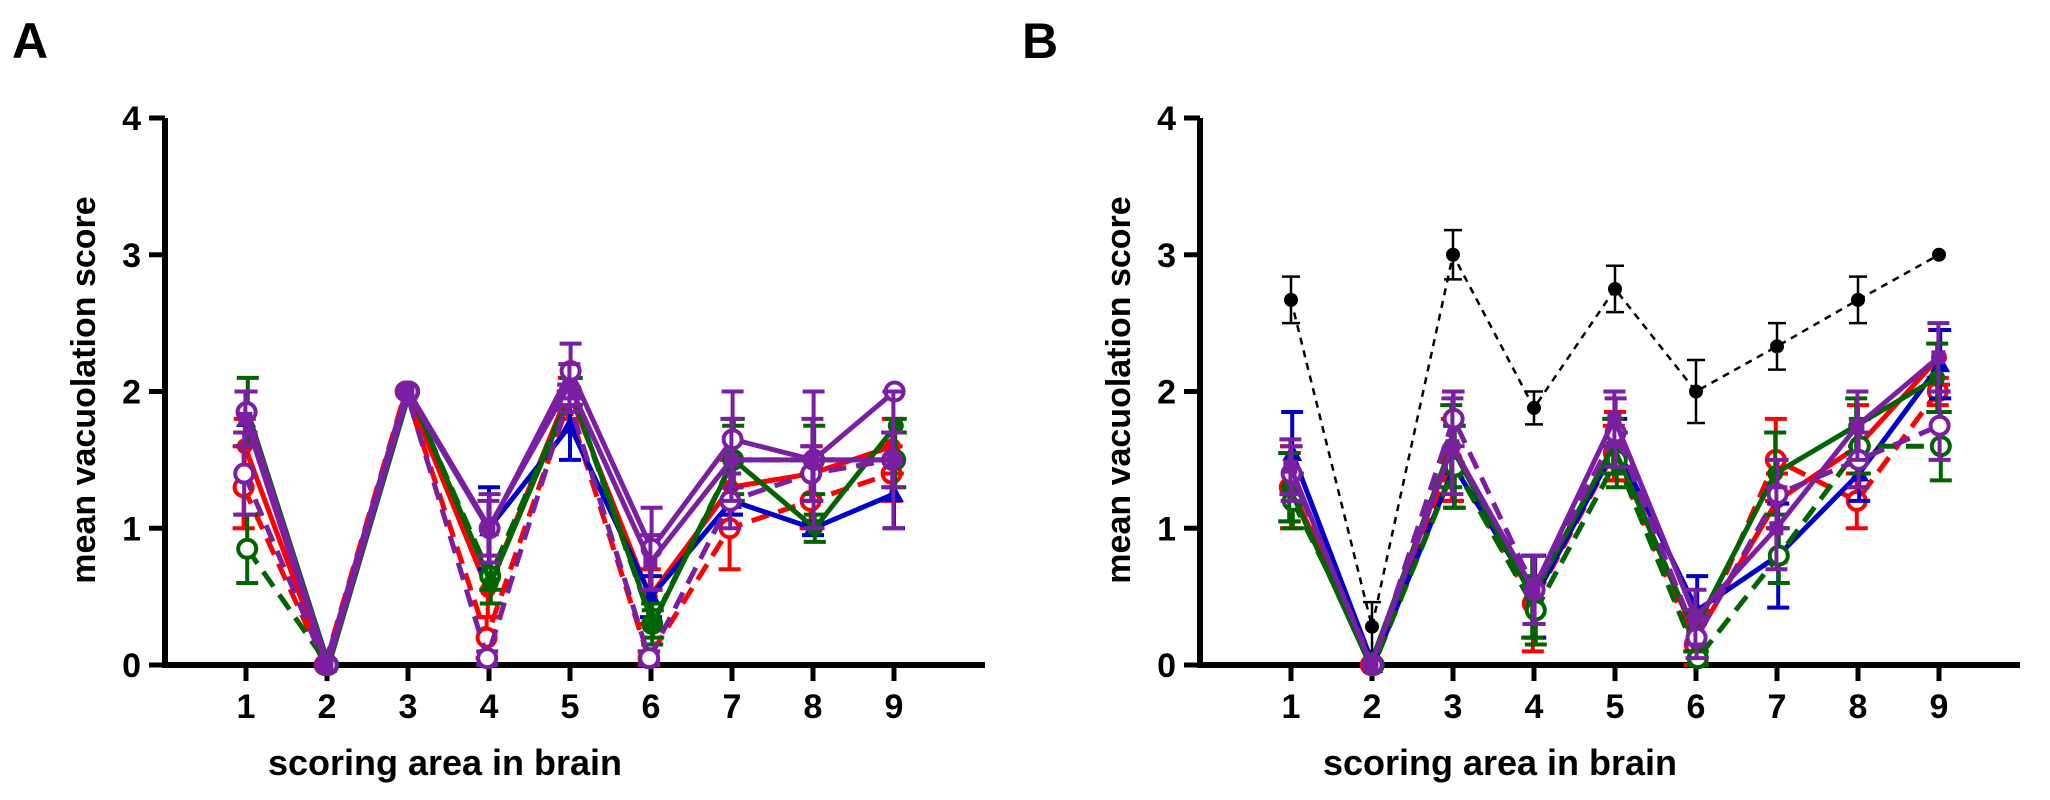 This screenshot has height=800, width=2050. I want to click on panel-b-label: B, so click(1040, 41).